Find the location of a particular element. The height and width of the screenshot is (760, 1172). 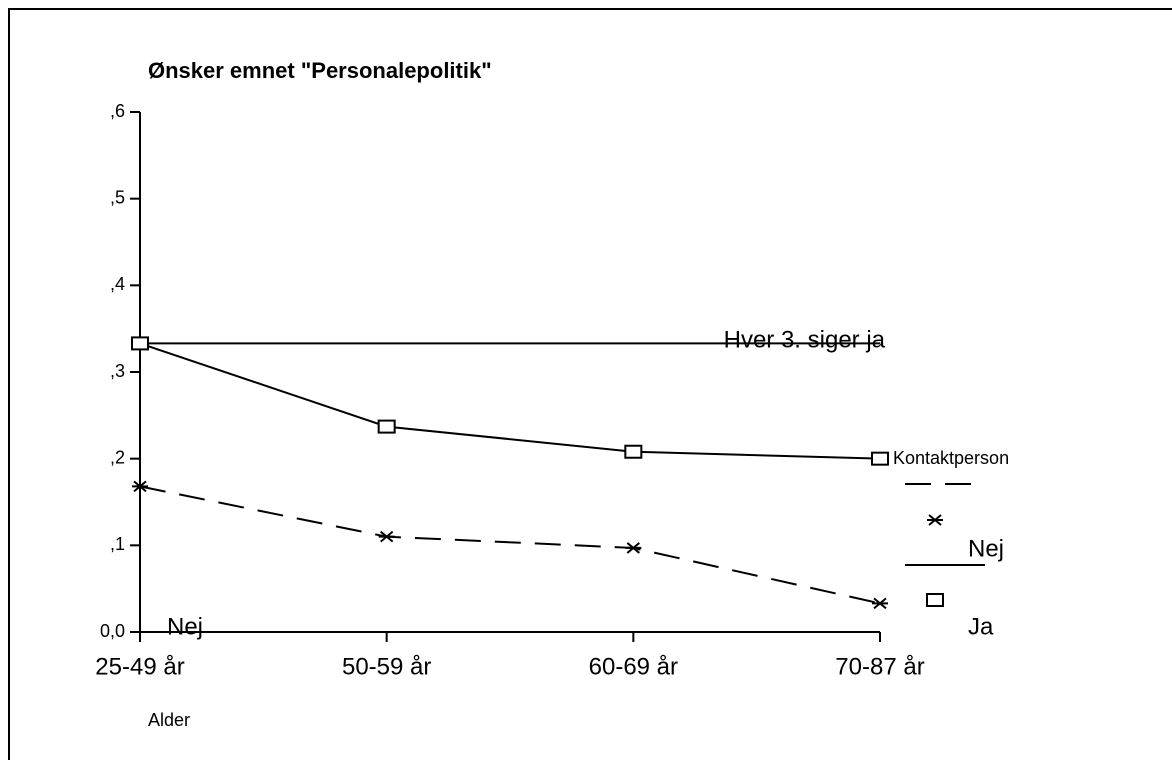

y-tick-label: ,3 is located at coordinates (117, 371).